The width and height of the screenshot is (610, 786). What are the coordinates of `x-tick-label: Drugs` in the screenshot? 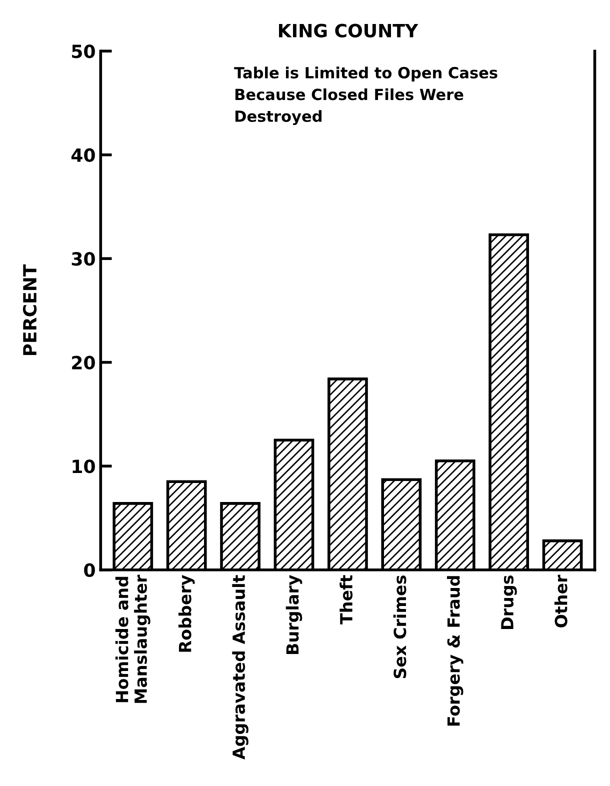 It's located at (509, 602).